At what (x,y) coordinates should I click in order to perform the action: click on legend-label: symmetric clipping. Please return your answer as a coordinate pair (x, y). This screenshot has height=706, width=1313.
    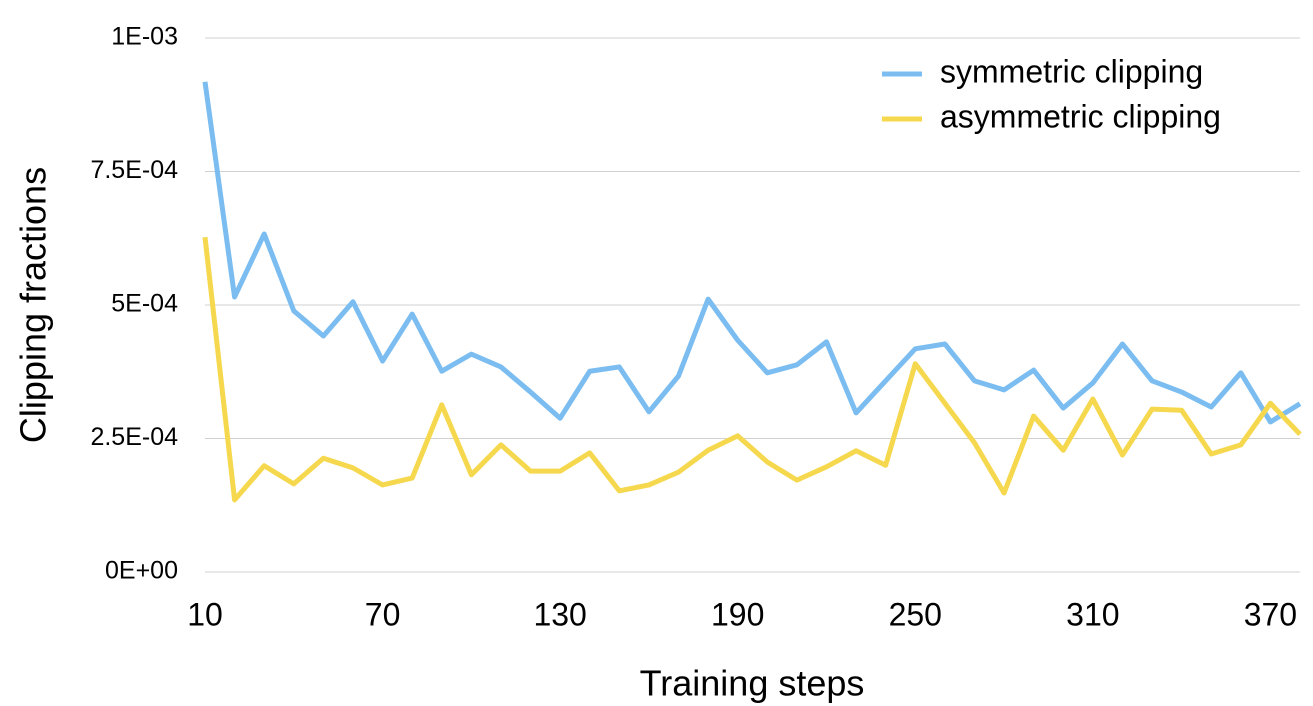
    Looking at the image, I should click on (1071, 71).